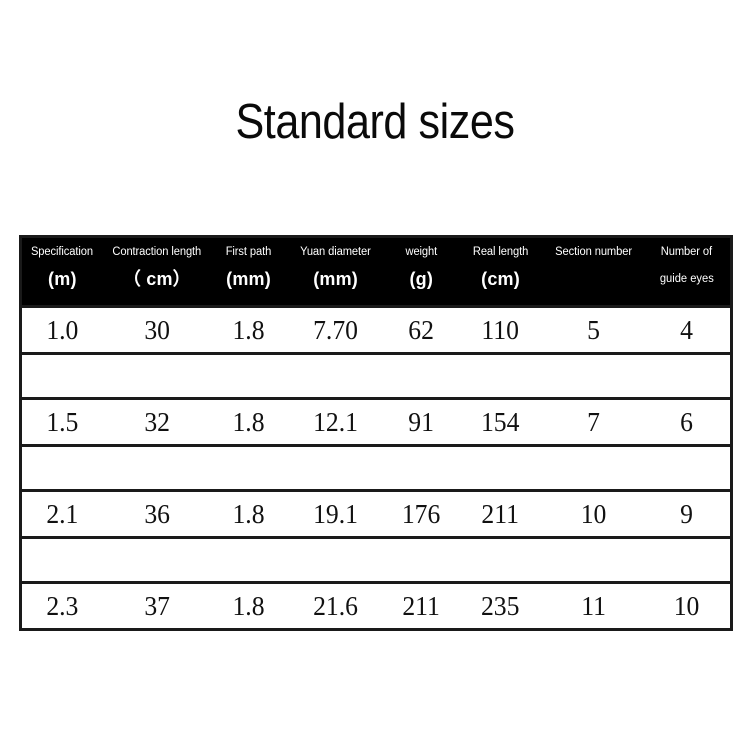  What do you see at coordinates (157, 330) in the screenshot?
I see `table-cell: 30` at bounding box center [157, 330].